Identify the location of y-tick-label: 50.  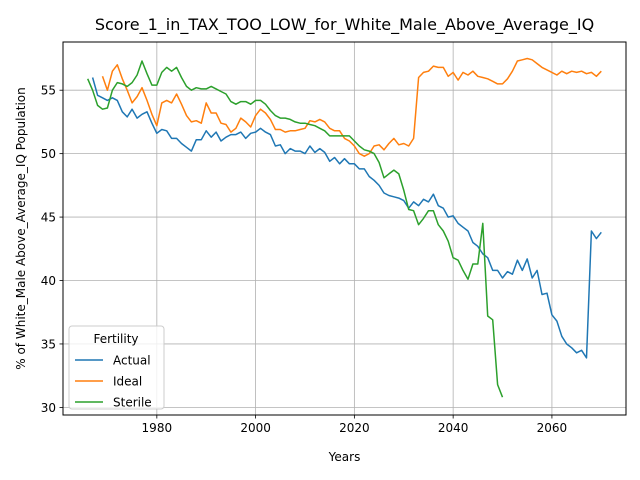
(48, 154).